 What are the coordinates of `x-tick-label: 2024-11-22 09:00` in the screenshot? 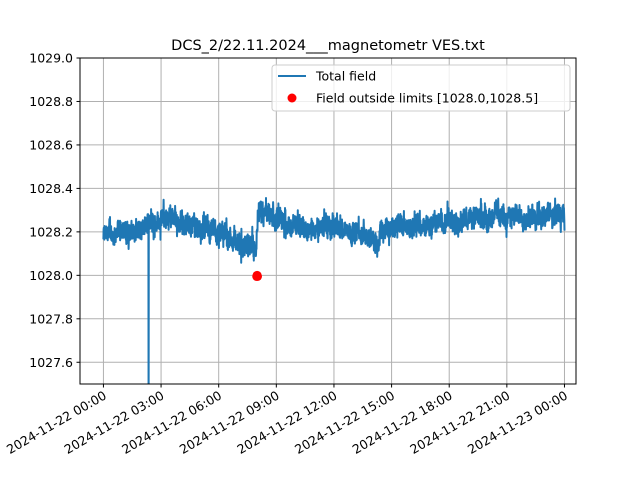 It's located at (229, 422).